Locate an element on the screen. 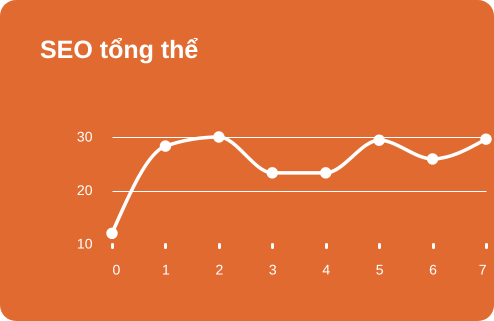  x-tick-label: 0 is located at coordinates (116, 270).